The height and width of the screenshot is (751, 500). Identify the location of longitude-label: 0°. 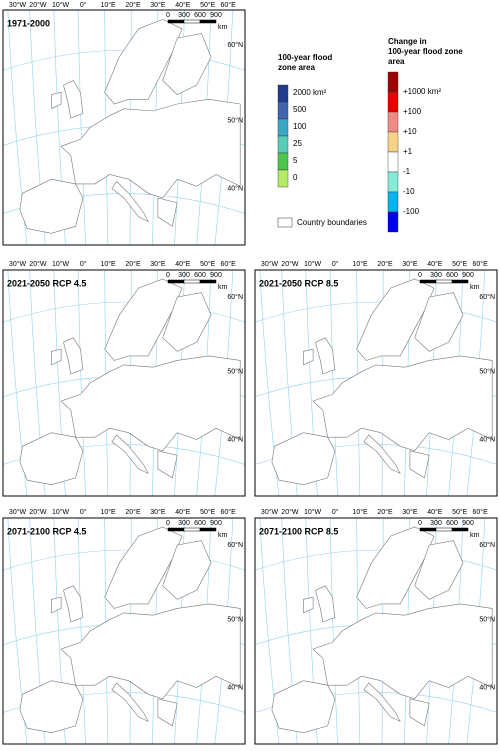
(83, 5).